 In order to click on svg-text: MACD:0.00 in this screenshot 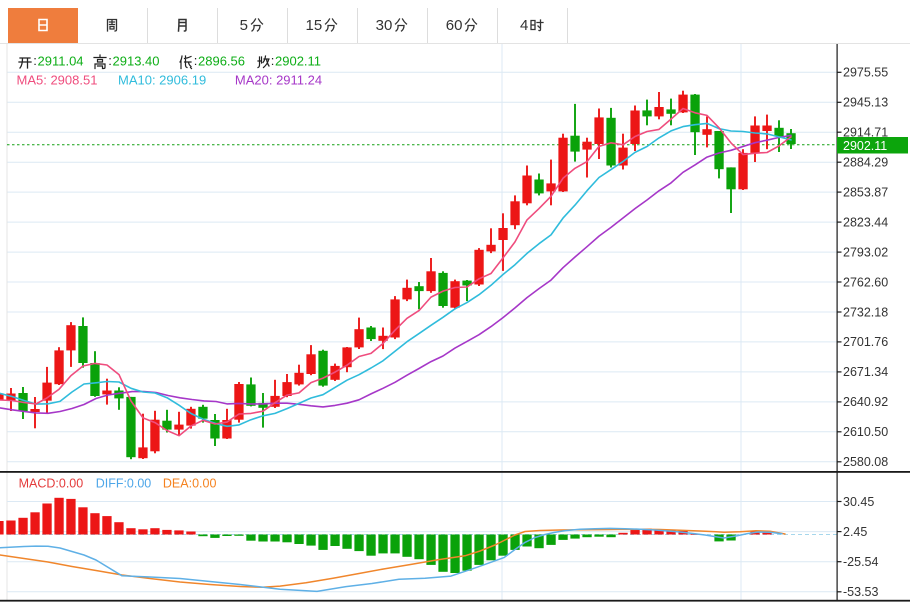, I will do `click(51, 484)`.